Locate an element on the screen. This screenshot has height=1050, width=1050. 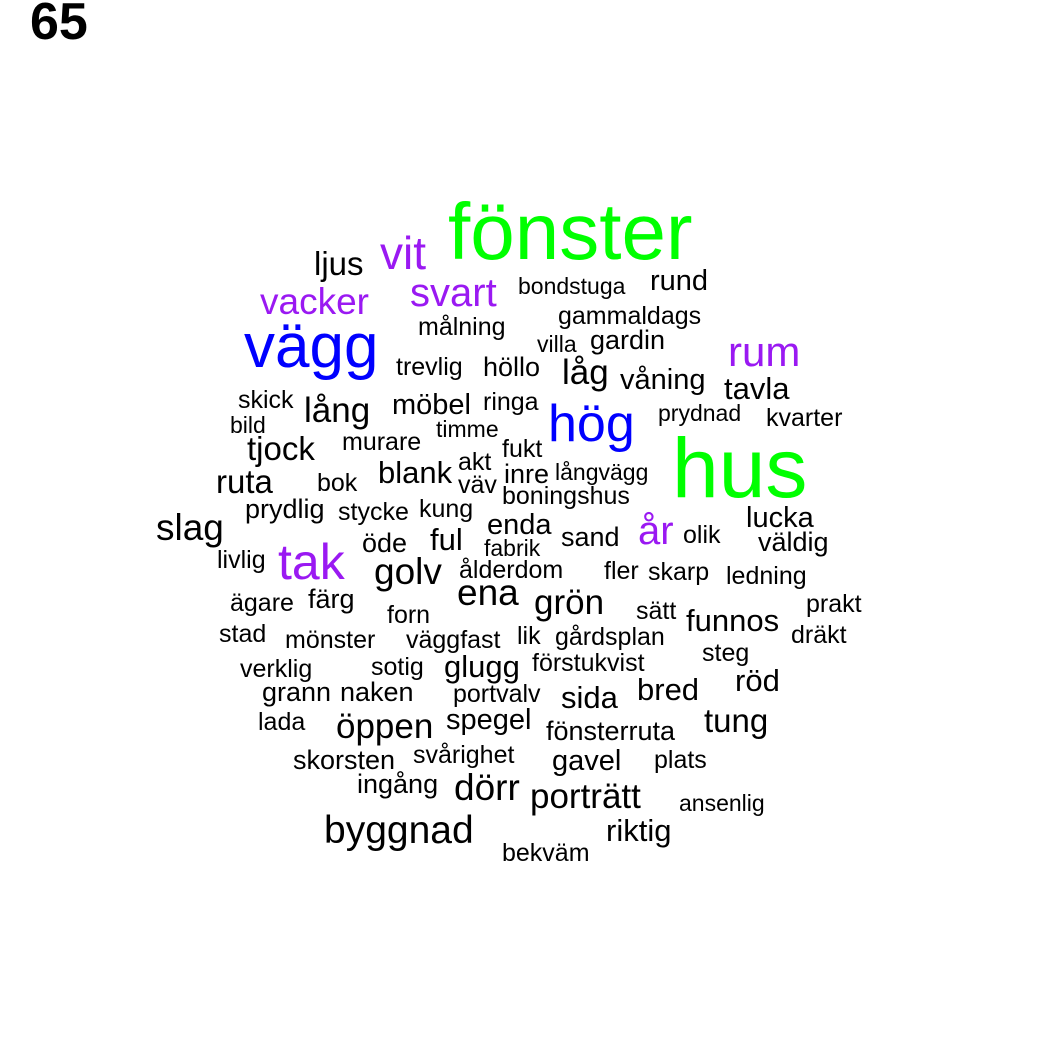
word-72: dräkt is located at coordinates (819, 635).